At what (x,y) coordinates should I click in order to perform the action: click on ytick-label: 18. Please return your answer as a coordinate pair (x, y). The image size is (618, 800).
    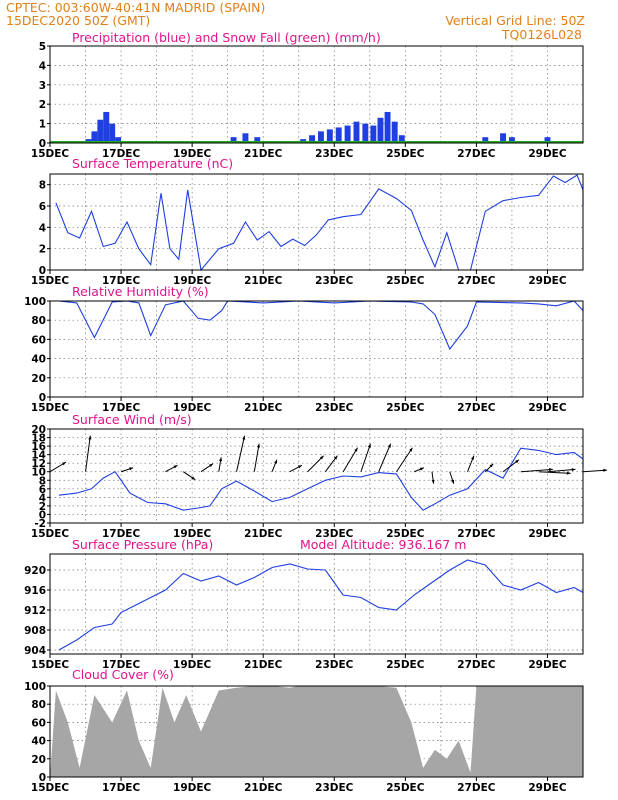
    Looking at the image, I should click on (38, 439).